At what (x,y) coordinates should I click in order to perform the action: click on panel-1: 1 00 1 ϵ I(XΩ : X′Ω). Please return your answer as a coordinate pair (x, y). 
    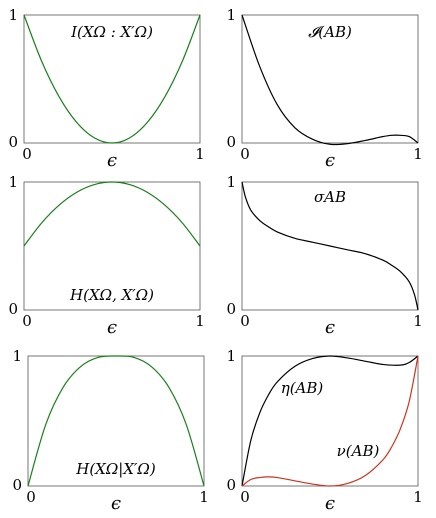
    Looking at the image, I should click on (106, 88).